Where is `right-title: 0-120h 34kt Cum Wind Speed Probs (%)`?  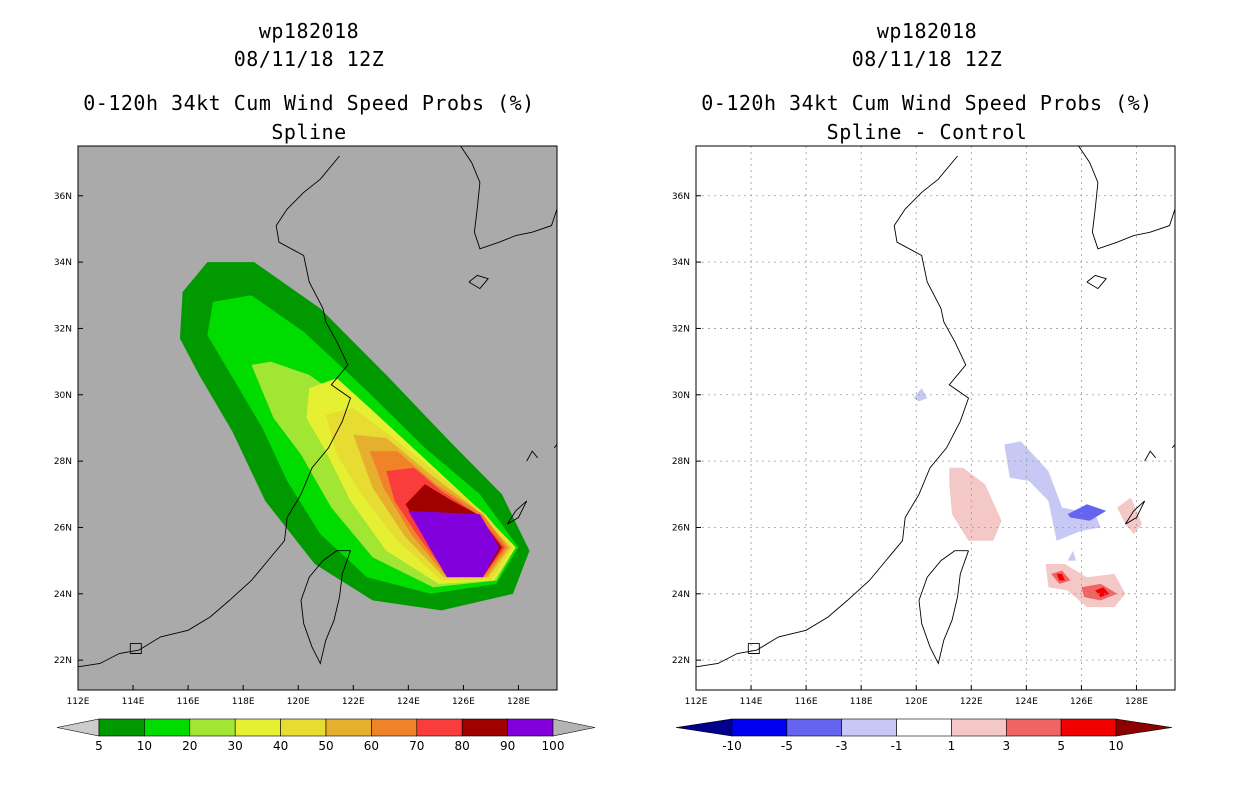
right-title: 0-120h 34kt Cum Wind Speed Probs (%) is located at coordinates (927, 103).